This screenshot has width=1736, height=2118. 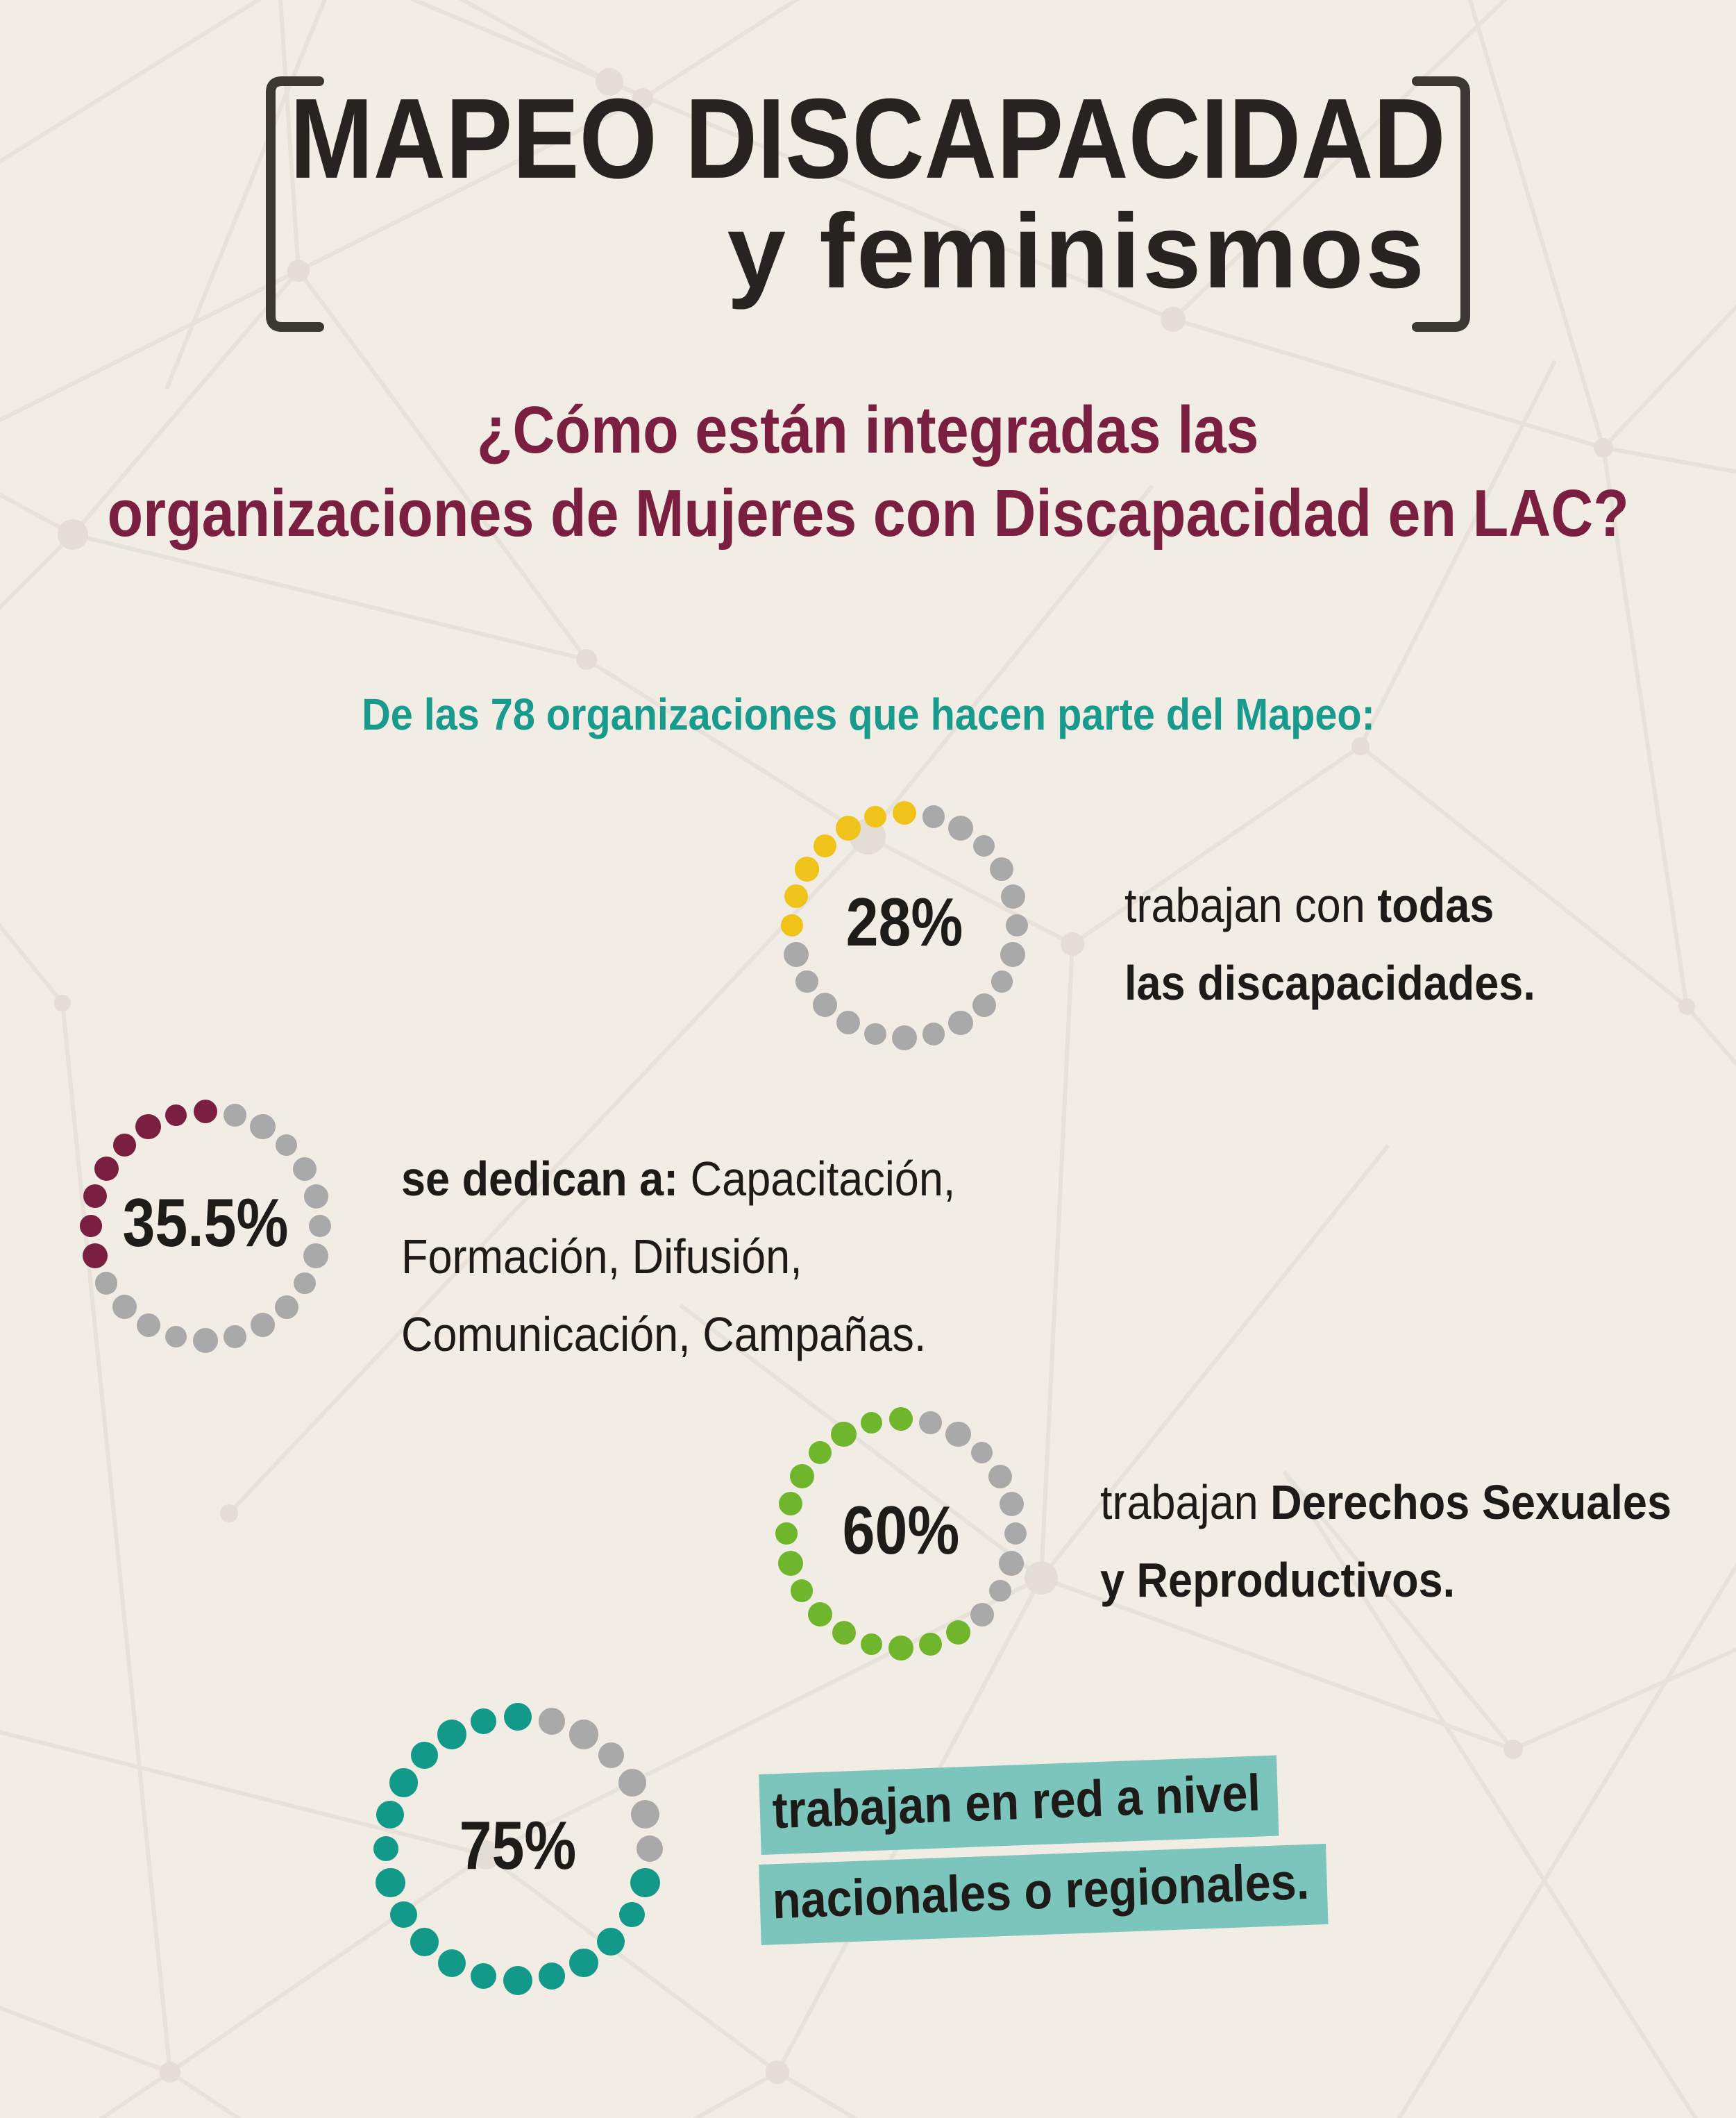 What do you see at coordinates (664, 1334) in the screenshot?
I see `stat-description-line: Comunicación, Campañas.` at bounding box center [664, 1334].